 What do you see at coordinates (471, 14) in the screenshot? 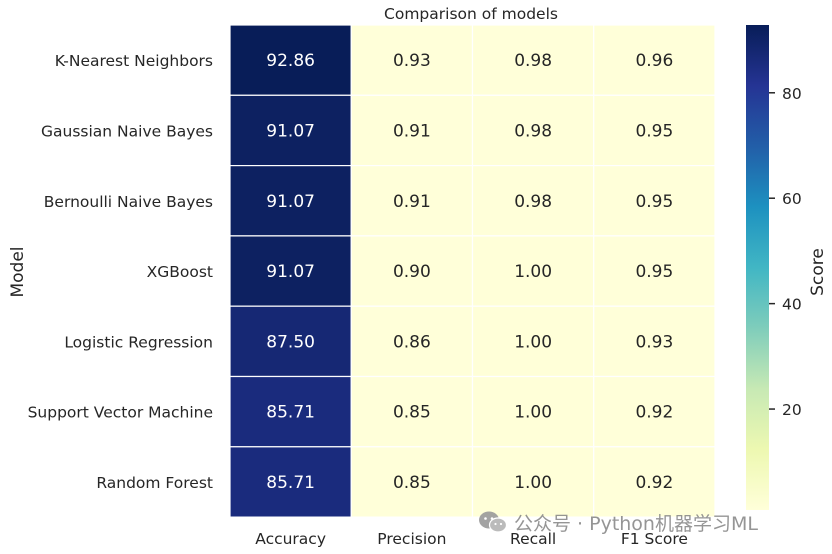
I see `chart-title: Comparison of models` at bounding box center [471, 14].